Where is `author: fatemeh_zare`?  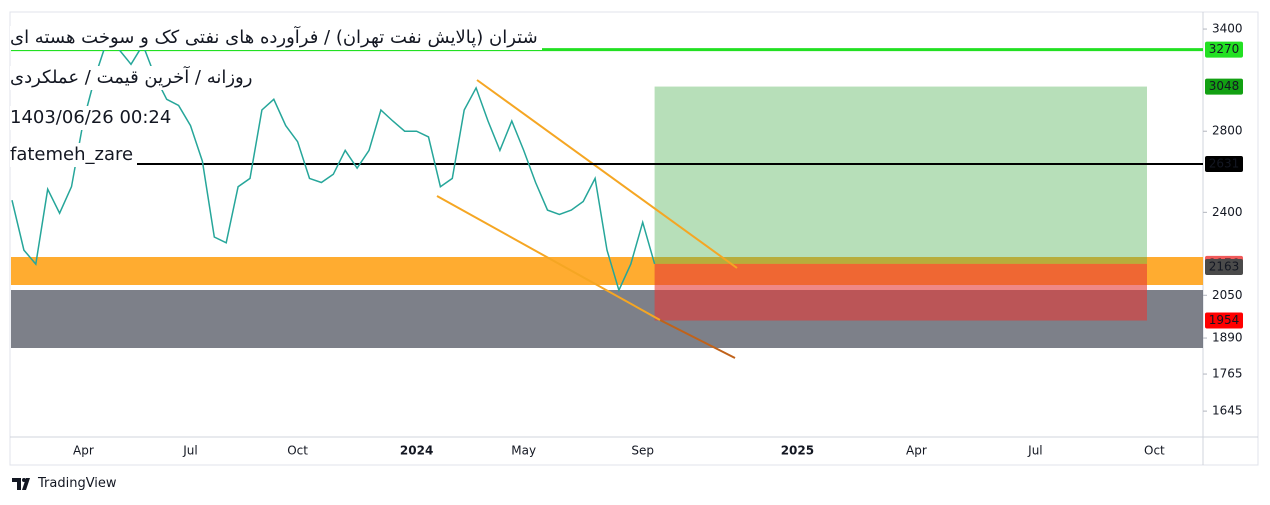 author: fatemeh_zare is located at coordinates (74, 155).